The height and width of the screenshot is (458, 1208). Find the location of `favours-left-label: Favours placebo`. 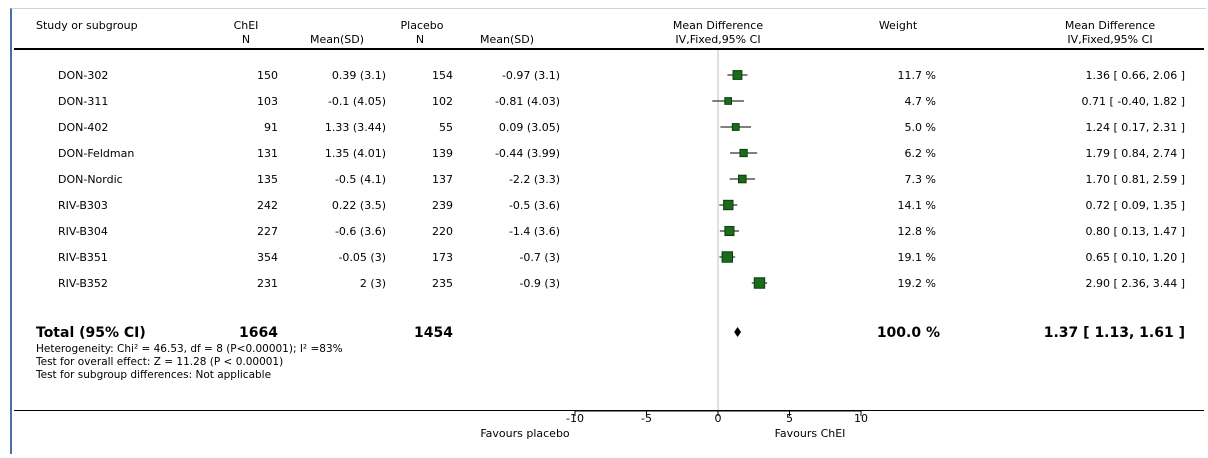

favours-left-label: Favours placebo is located at coordinates (525, 433).